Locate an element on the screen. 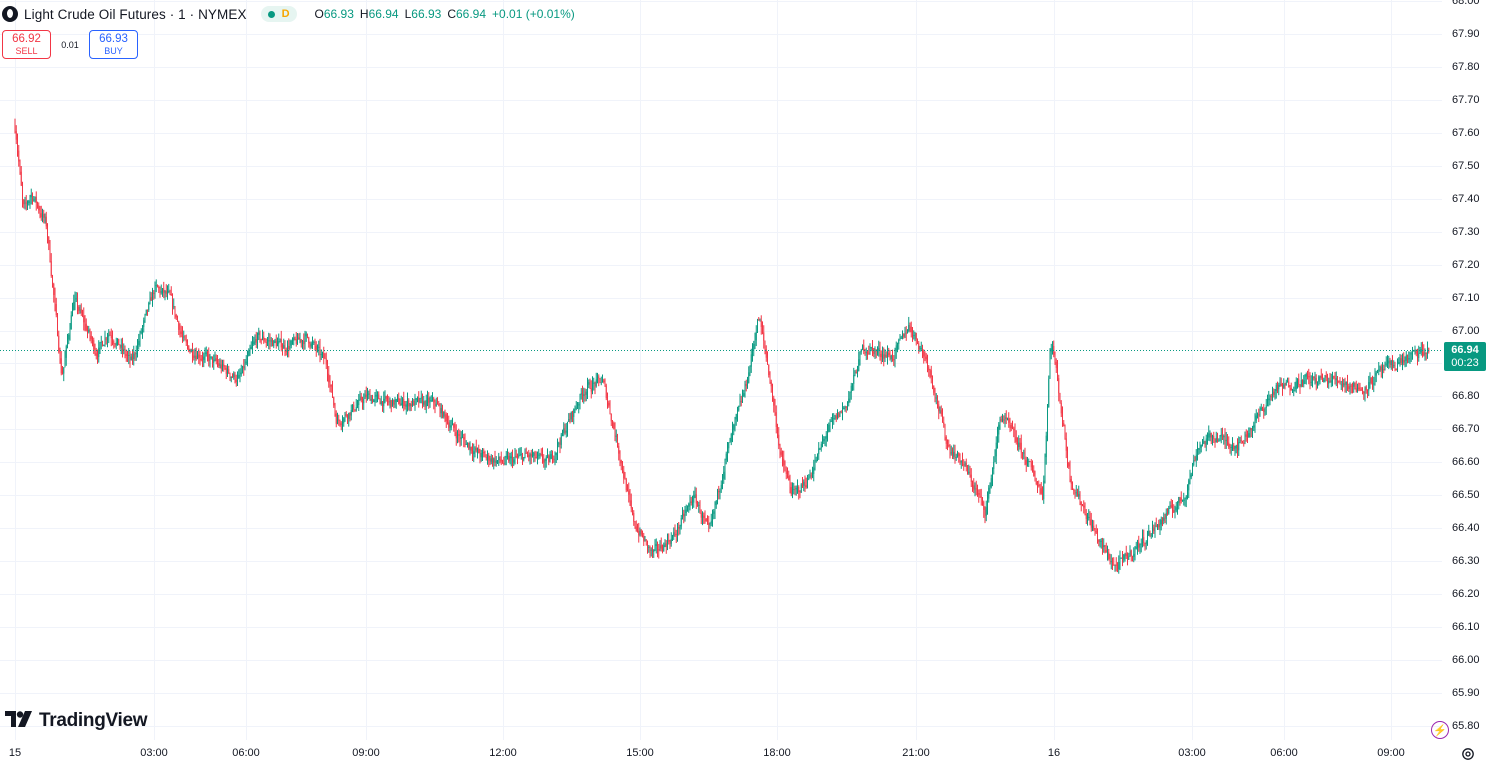 The image size is (1490, 766). tradingview-logo: TradingView is located at coordinates (76, 721).